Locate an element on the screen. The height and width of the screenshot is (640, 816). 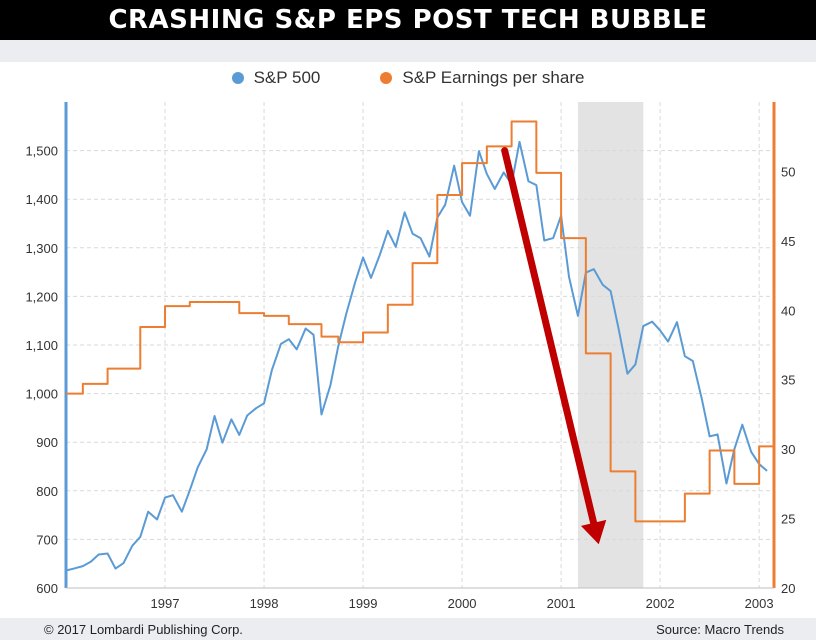
y-left-tick-label: 1,000 is located at coordinates (41, 394).